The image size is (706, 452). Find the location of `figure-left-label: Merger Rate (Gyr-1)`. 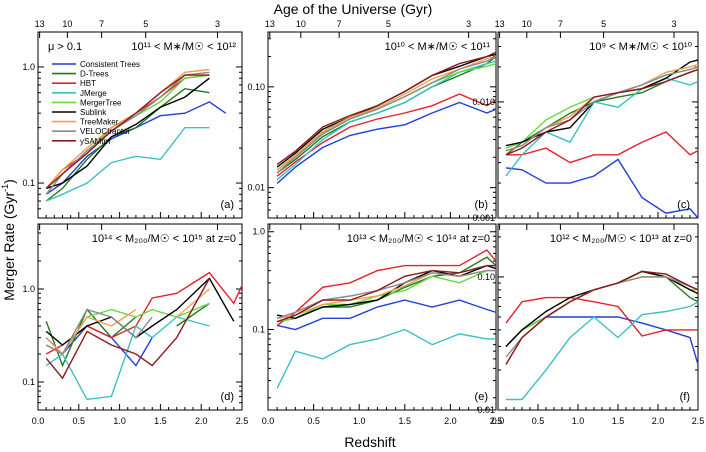

figure-left-label: Merger Rate (Gyr-1) is located at coordinates (8, 240).